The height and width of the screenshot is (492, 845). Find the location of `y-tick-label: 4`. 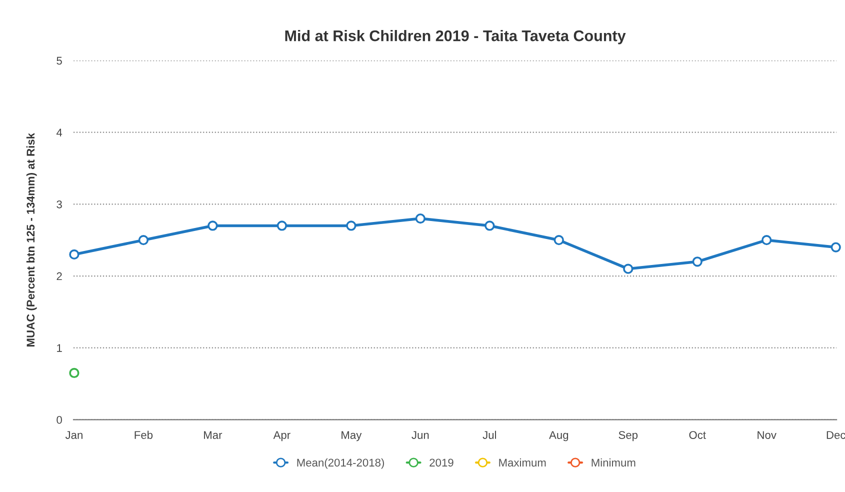

y-tick-label: 4 is located at coordinates (59, 132).